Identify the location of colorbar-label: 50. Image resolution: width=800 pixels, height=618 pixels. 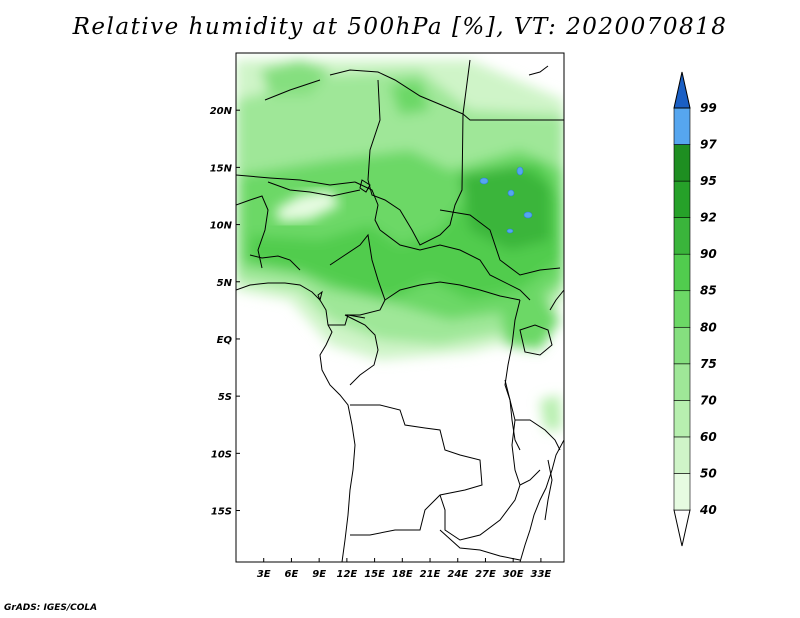
(708, 473).